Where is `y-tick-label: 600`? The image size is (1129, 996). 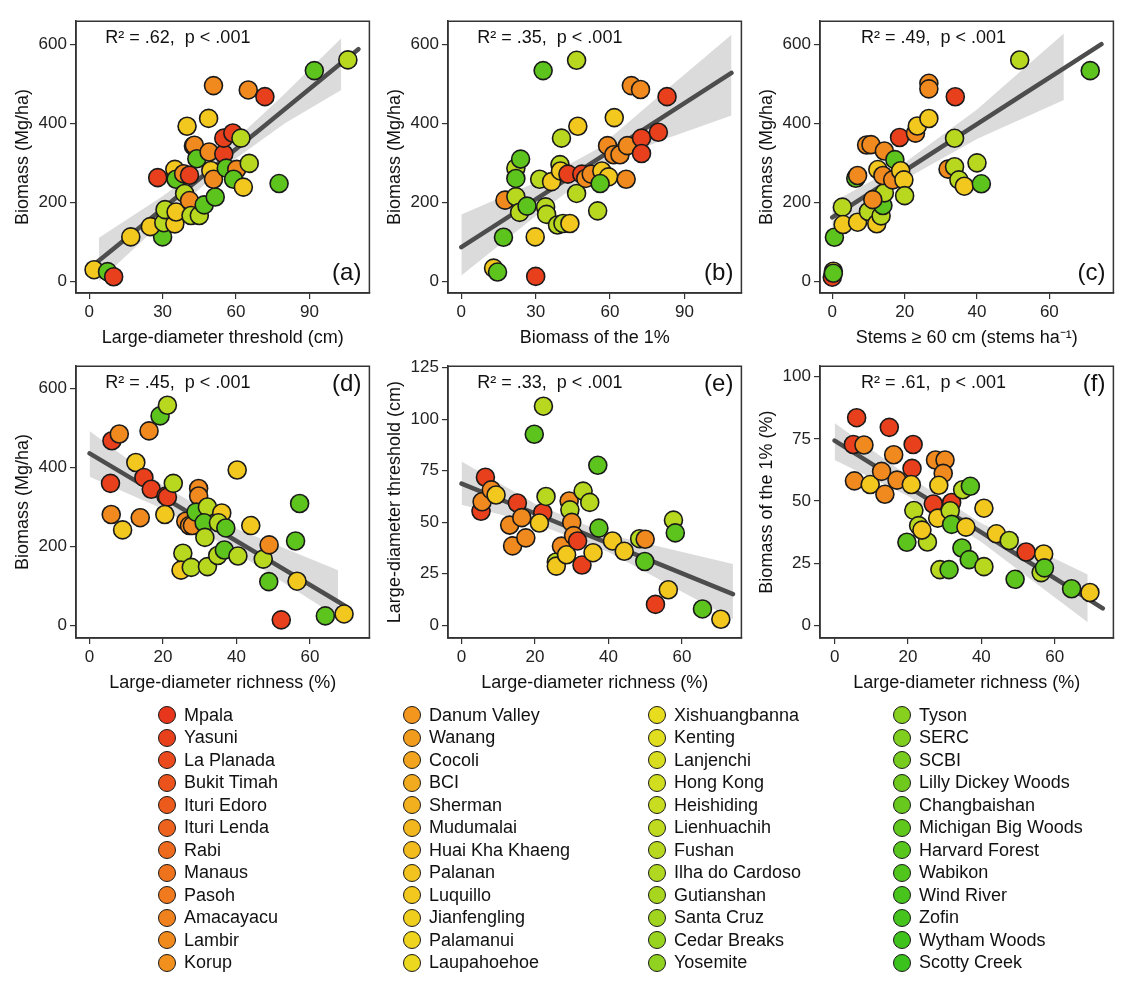 y-tick-label: 600 is located at coordinates (52, 43).